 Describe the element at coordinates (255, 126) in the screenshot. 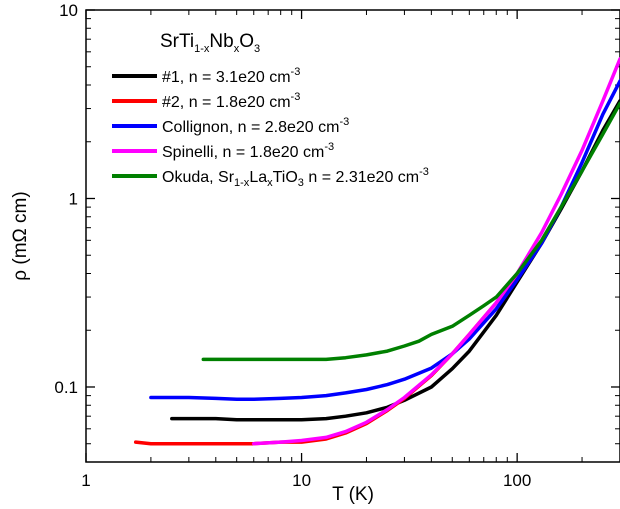

I see `legend-label-3: Collignon, n = 2.8e20 cm-3` at that location.